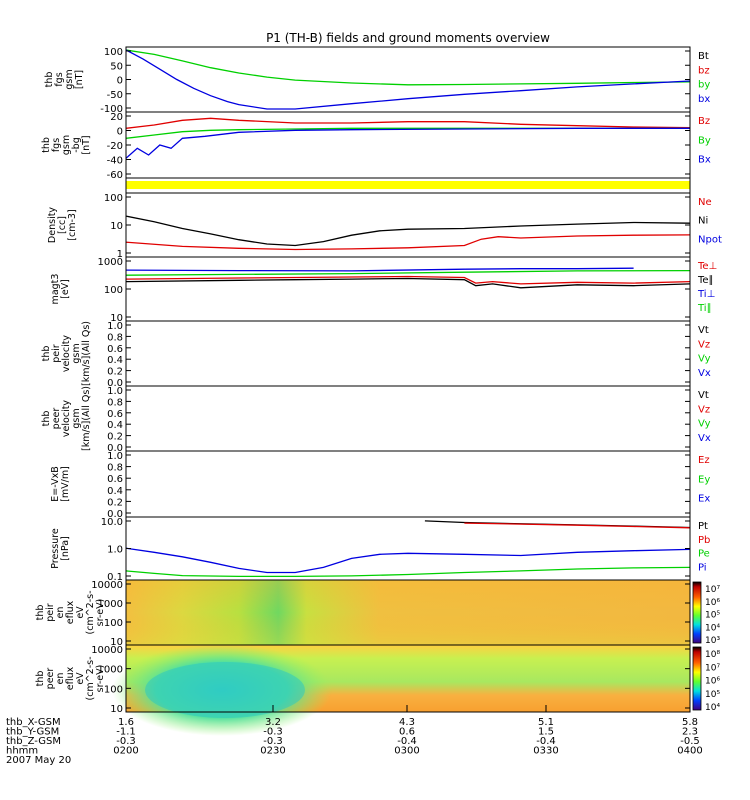 Image resolution: width=750 pixels, height=800 pixels. Describe the element at coordinates (703, 330) in the screenshot. I see `legend-thb_peir_velocity-Vt: Vt` at that location.